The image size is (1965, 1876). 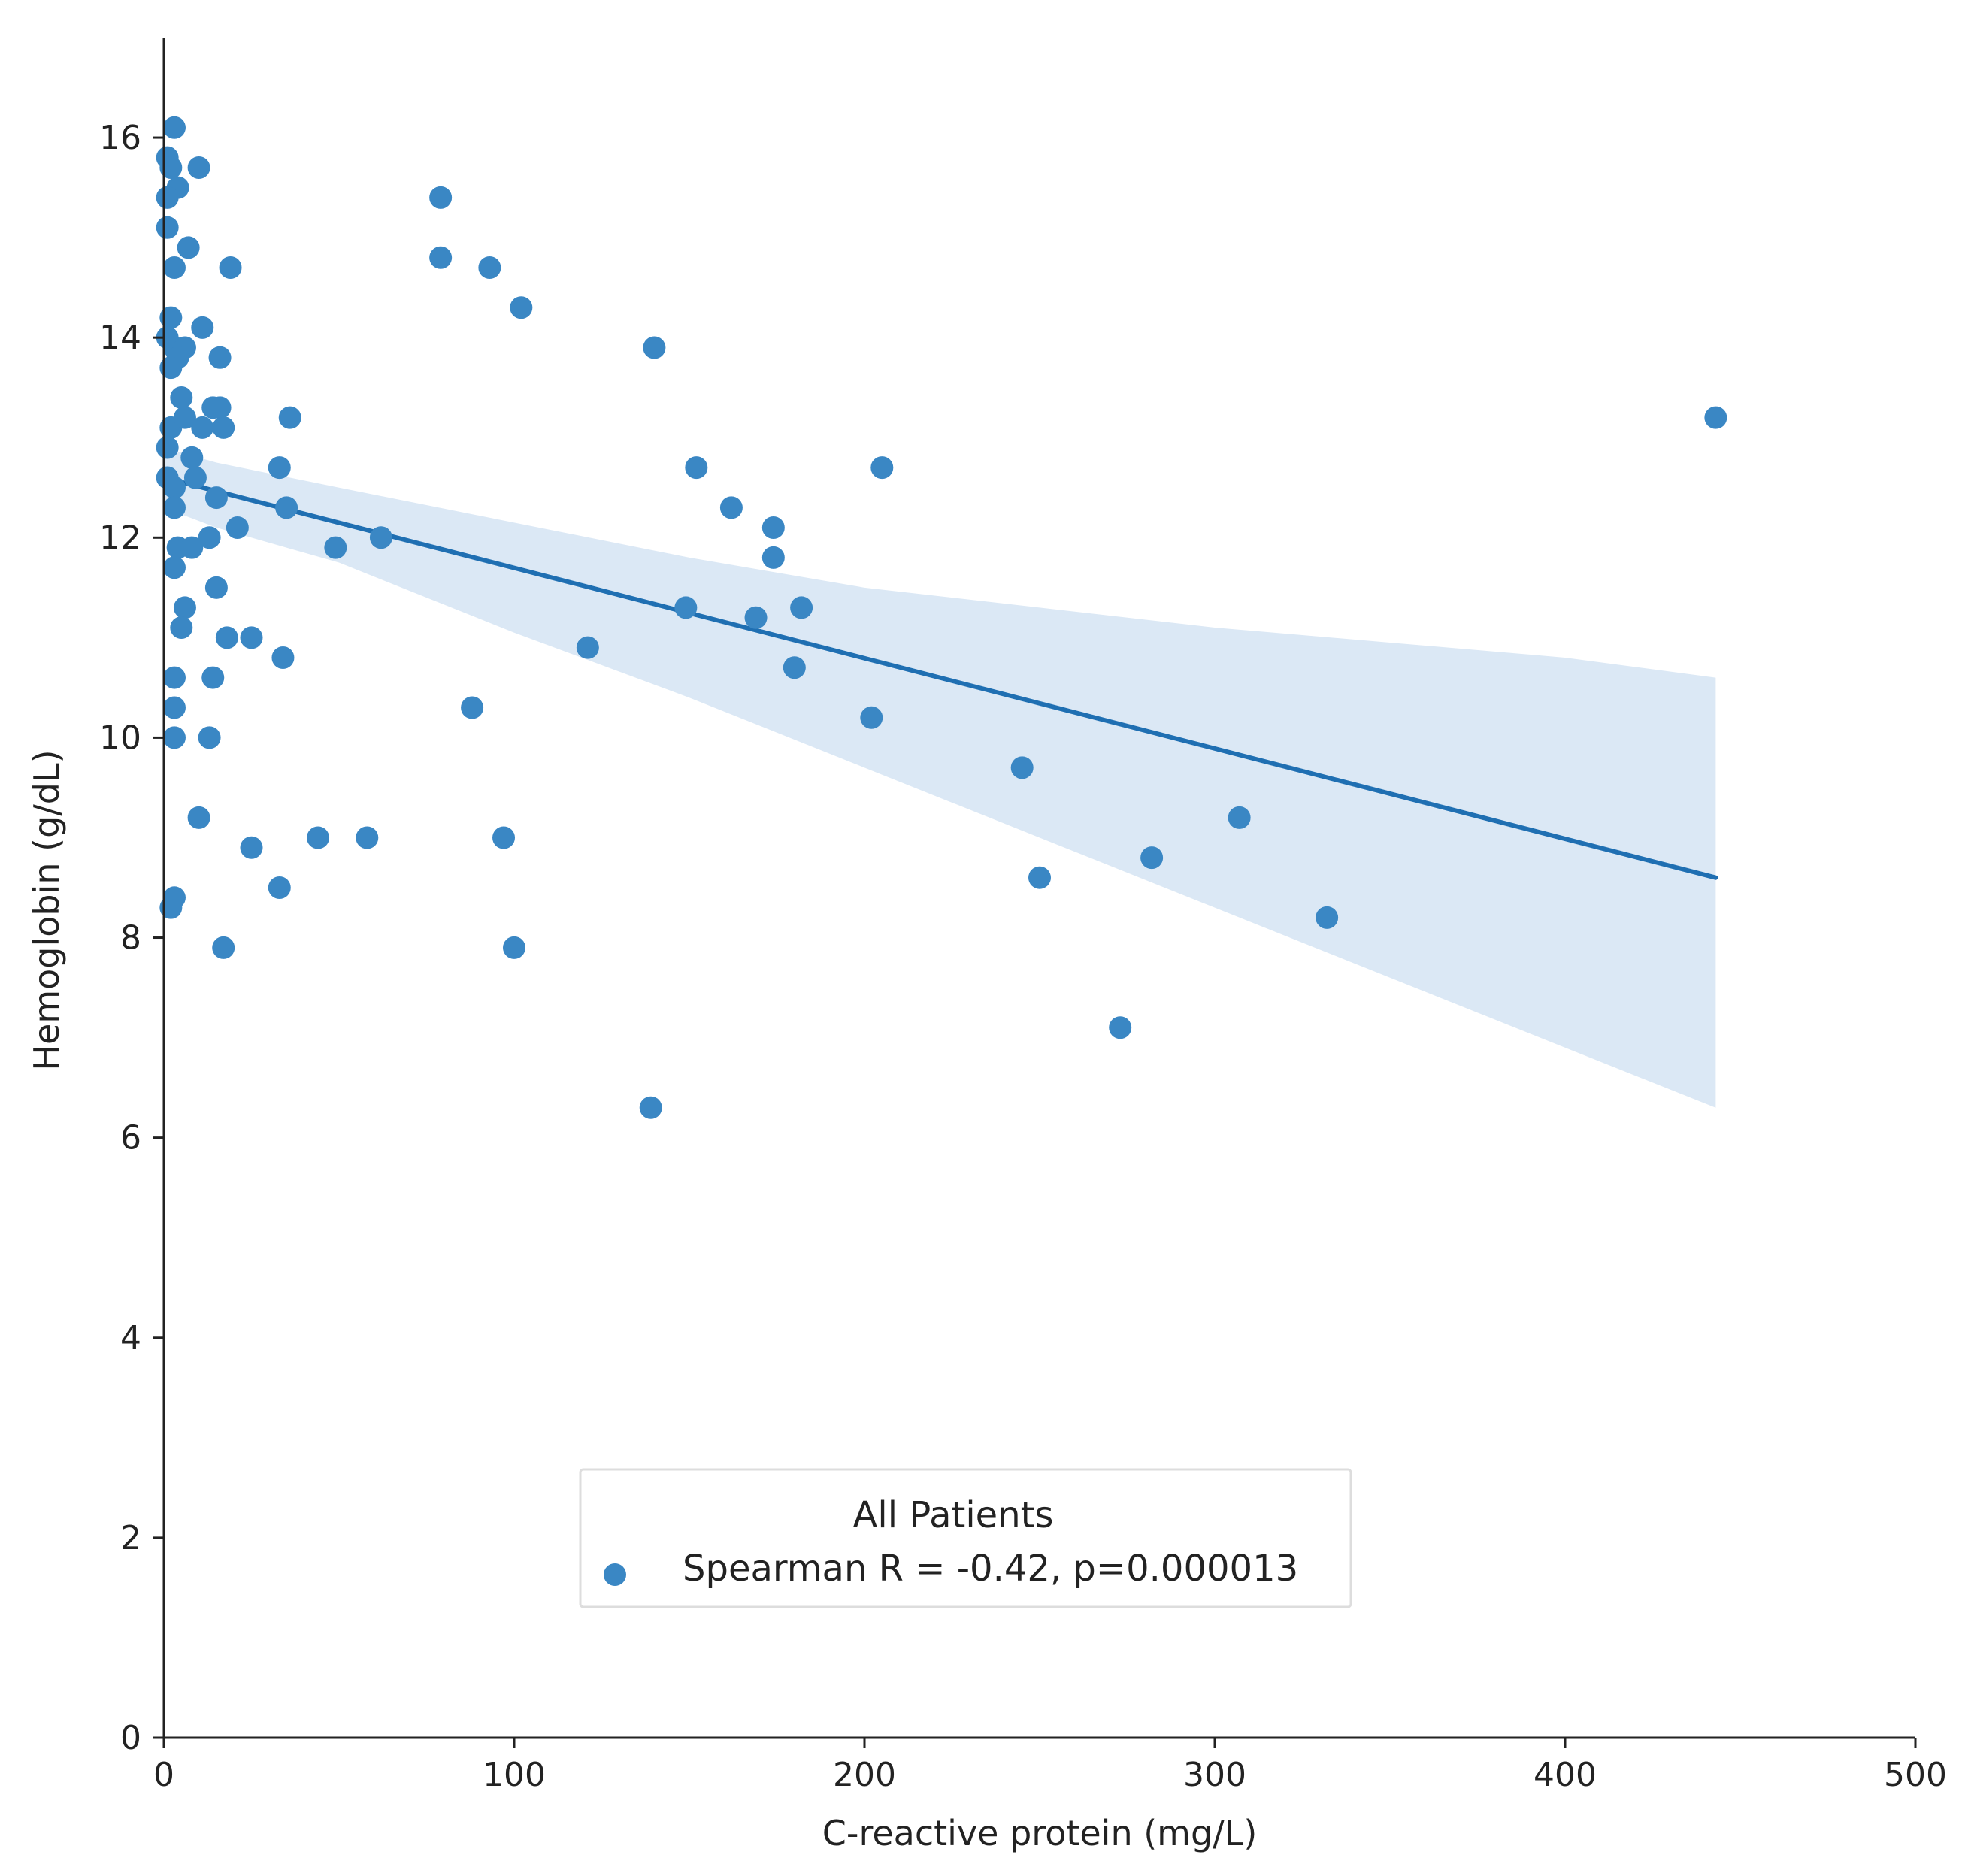 I want to click on legend-label: Spearman R = -0.42, p=0.000013, so click(x=990, y=1569).